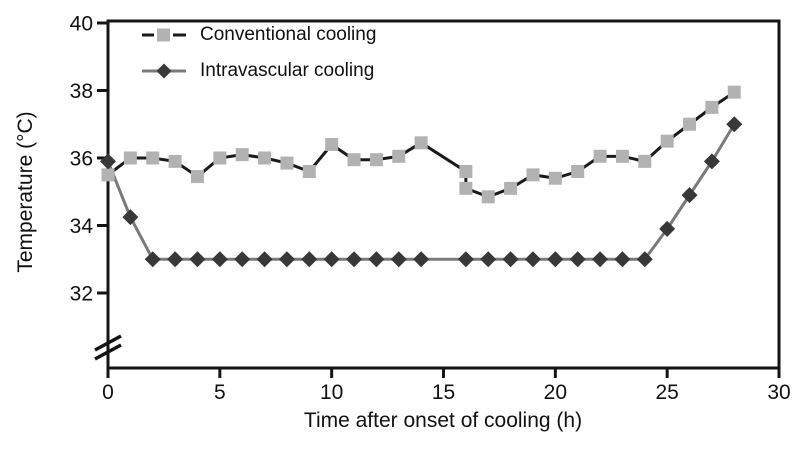 The height and width of the screenshot is (463, 800). I want to click on svg-text: 36, so click(81, 159).